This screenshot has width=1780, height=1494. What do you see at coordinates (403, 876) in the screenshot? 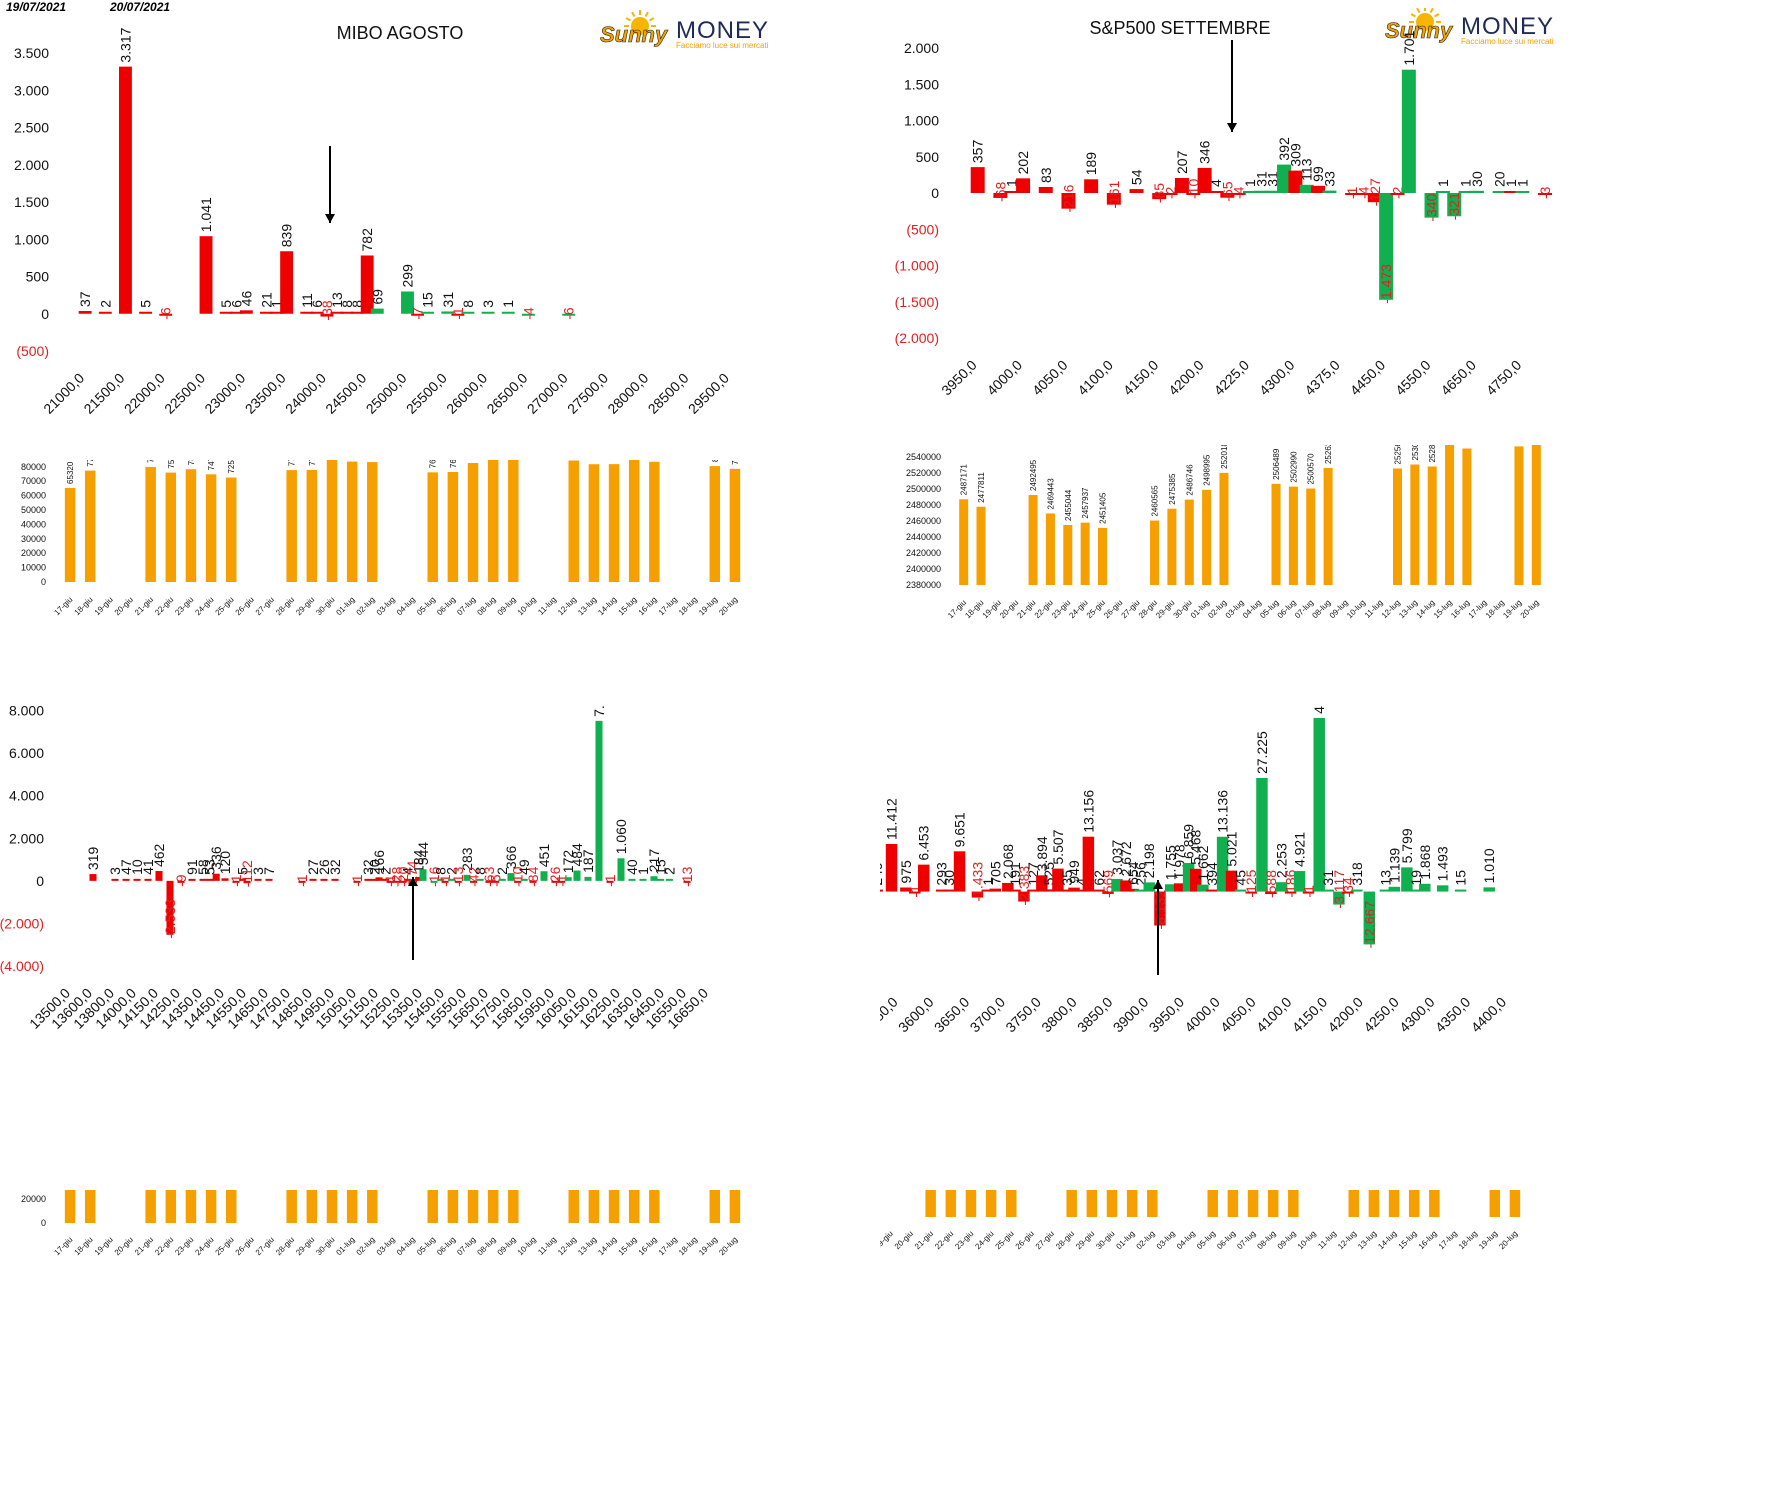
I see `bar-value-label: -20` at bounding box center [403, 876].